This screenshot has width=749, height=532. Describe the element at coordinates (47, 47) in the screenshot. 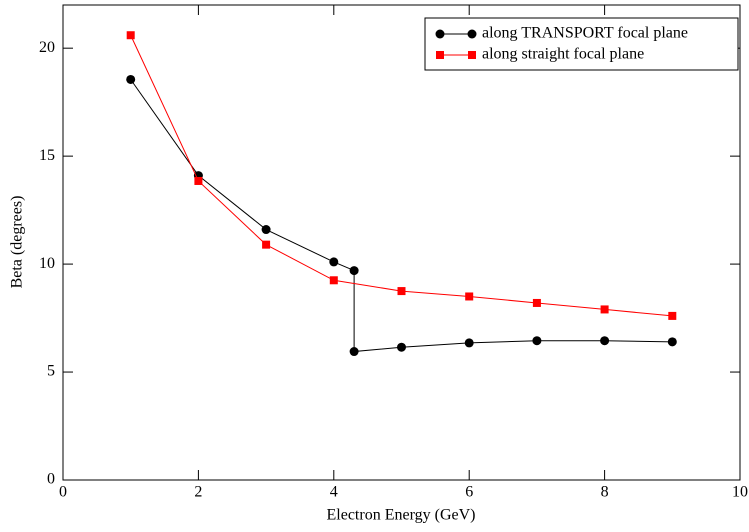

I see `y-tick-label: 20` at that location.